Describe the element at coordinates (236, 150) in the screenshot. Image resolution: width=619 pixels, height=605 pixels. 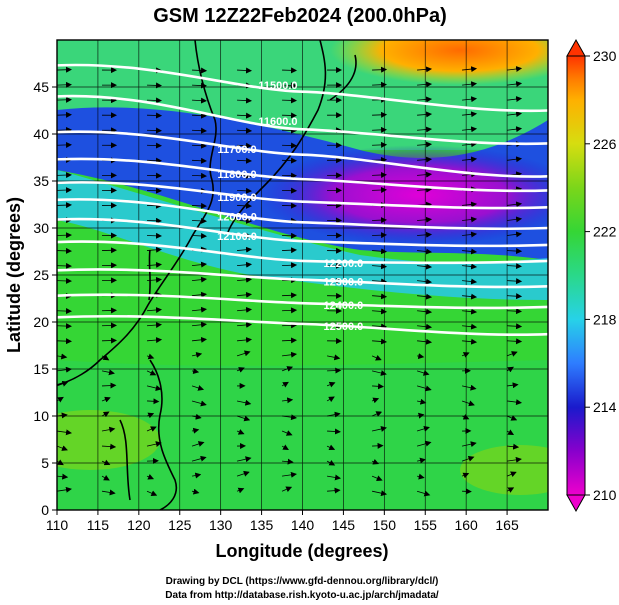
I see `contour-label: 11700.0` at that location.